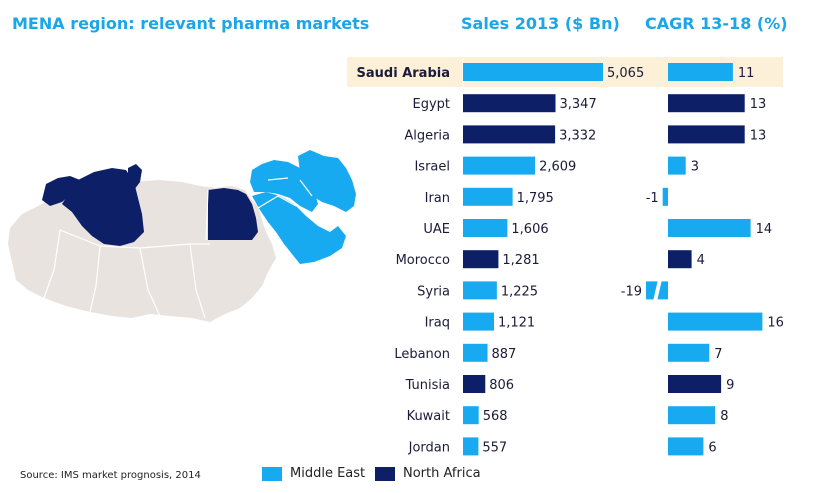 The height and width of the screenshot is (493, 831). Describe the element at coordinates (695, 167) in the screenshot. I see `cagr-value-israel: 3` at that location.